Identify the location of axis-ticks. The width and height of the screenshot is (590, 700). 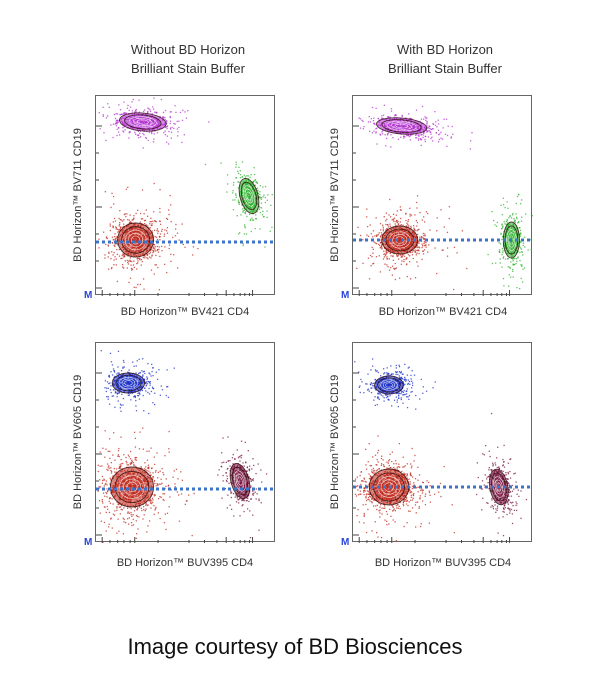
(175, 457).